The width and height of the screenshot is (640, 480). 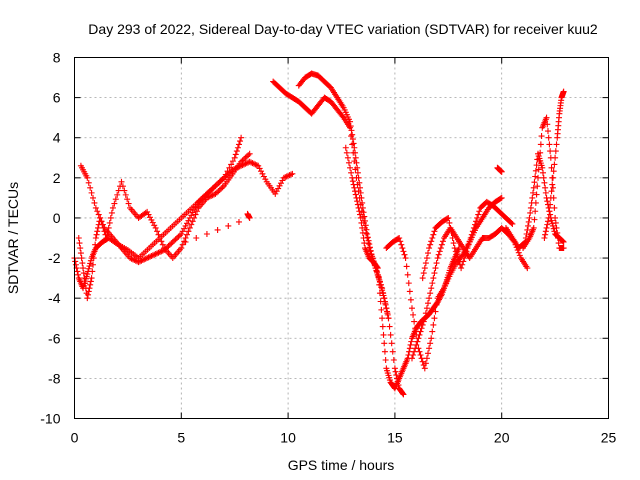 What do you see at coordinates (57, 58) in the screenshot?
I see `y-tick-label: 8` at bounding box center [57, 58].